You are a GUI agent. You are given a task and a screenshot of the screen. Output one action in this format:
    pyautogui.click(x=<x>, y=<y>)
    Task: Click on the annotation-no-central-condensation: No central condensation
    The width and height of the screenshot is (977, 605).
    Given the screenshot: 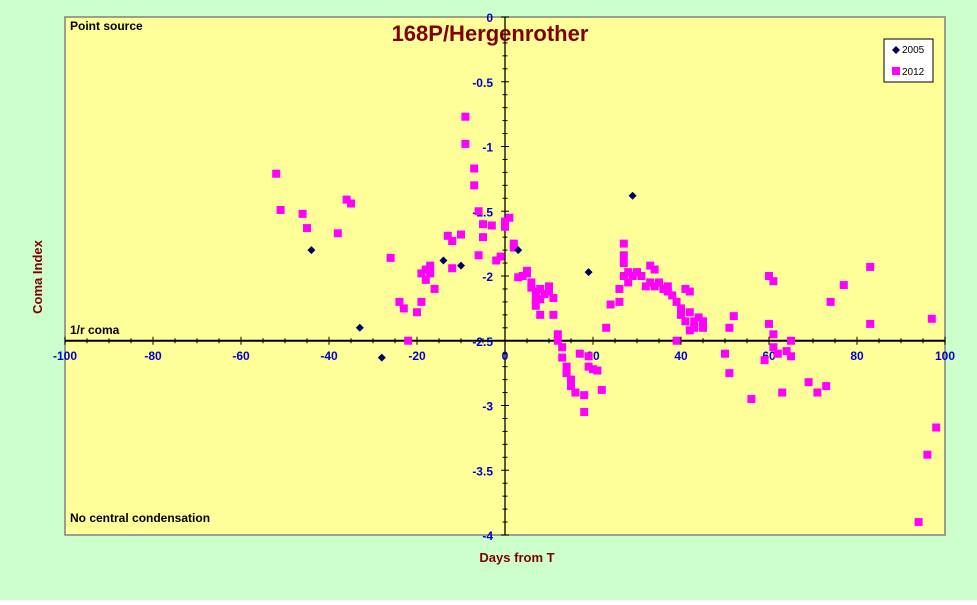 What is the action you would take?
    pyautogui.click(x=140, y=518)
    